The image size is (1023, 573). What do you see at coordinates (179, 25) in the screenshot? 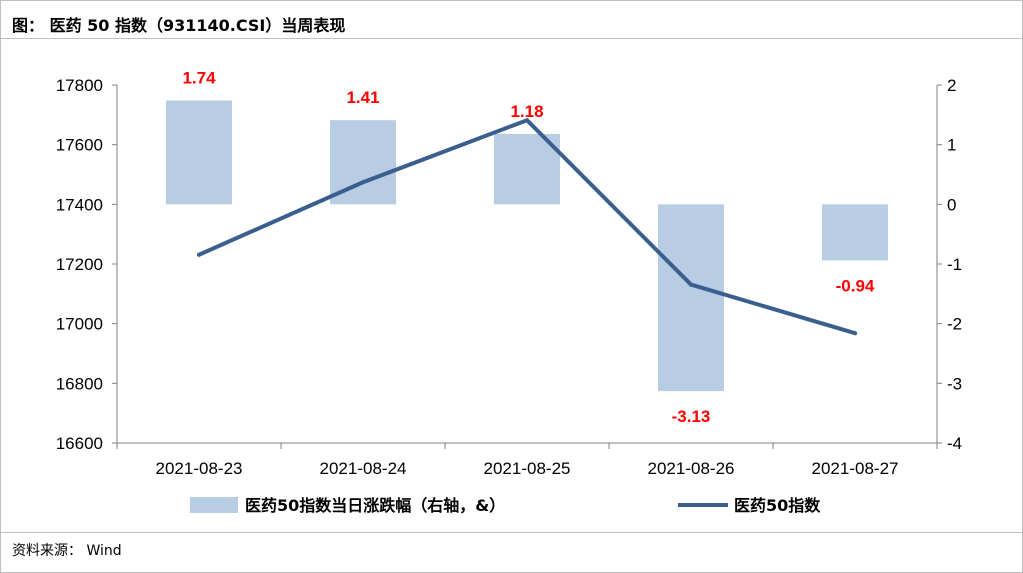
I see `chart-title: 图： 医药 50 指数（931140.CSI）当周表现` at bounding box center [179, 25].